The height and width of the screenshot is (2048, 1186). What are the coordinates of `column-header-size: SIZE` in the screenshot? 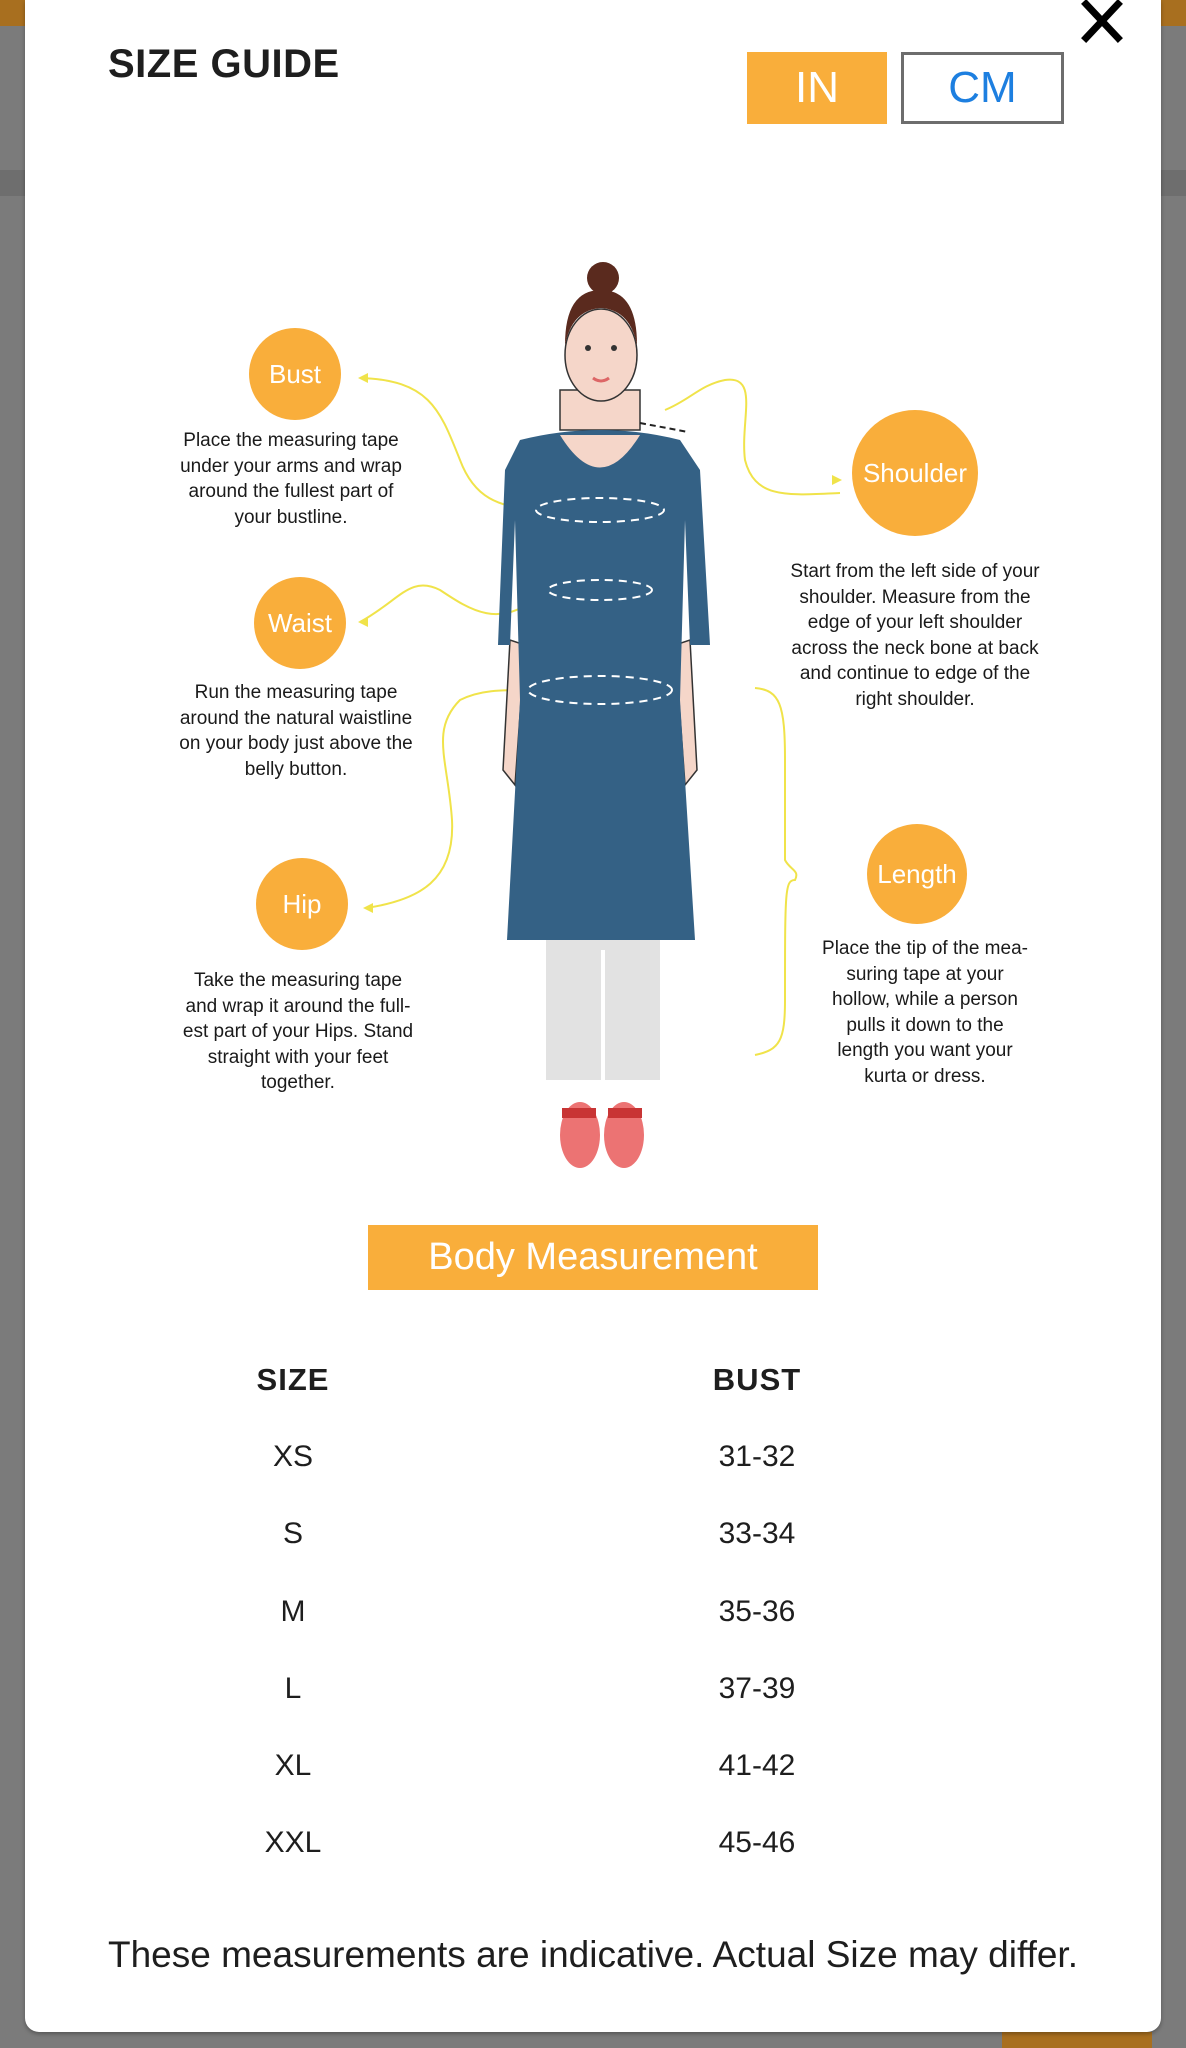 It's located at (293, 1379).